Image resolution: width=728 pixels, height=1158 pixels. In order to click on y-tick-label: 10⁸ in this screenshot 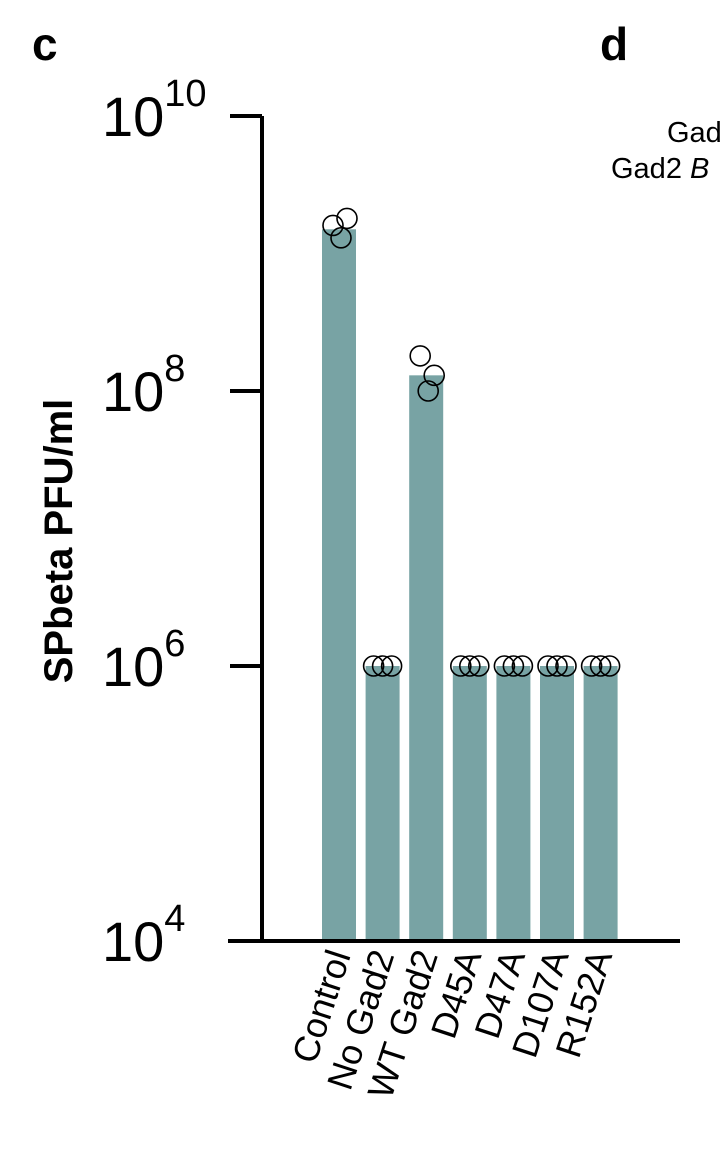, I will do `click(143, 385)`.